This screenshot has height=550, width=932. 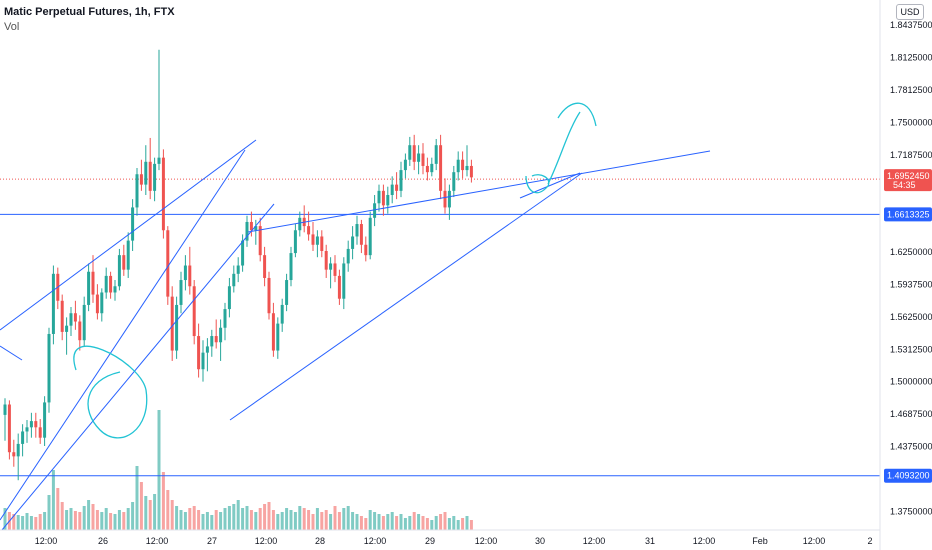 I want to click on x-tick-label: 26, so click(x=103, y=541).